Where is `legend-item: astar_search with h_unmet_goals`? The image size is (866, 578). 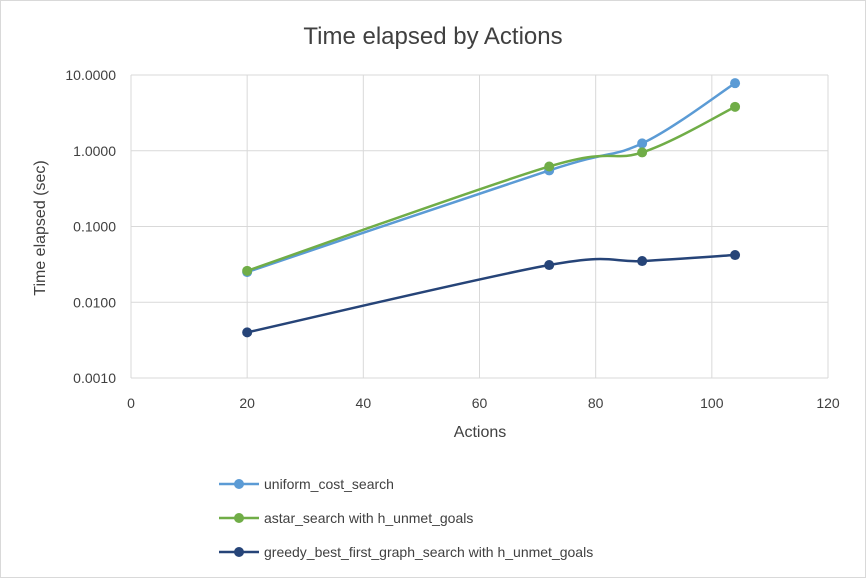
legend-item: astar_search with h_unmet_goals is located at coordinates (346, 518).